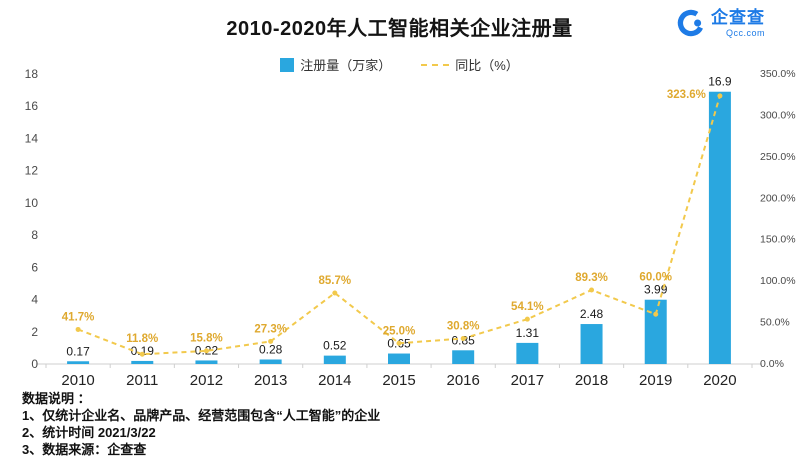  Describe the element at coordinates (462, 380) in the screenshot. I see `x-axis-label-2016: 2016` at that location.